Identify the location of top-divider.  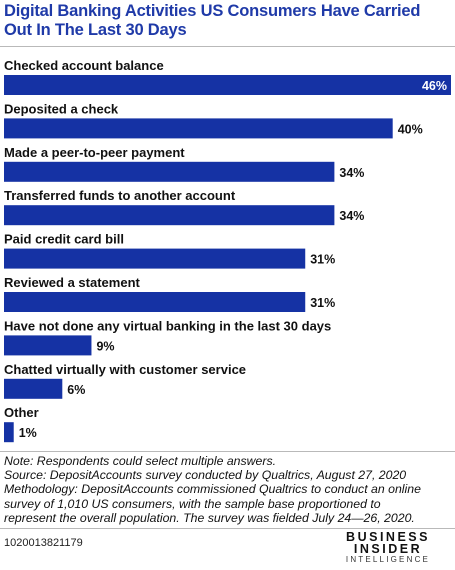
(227, 46).